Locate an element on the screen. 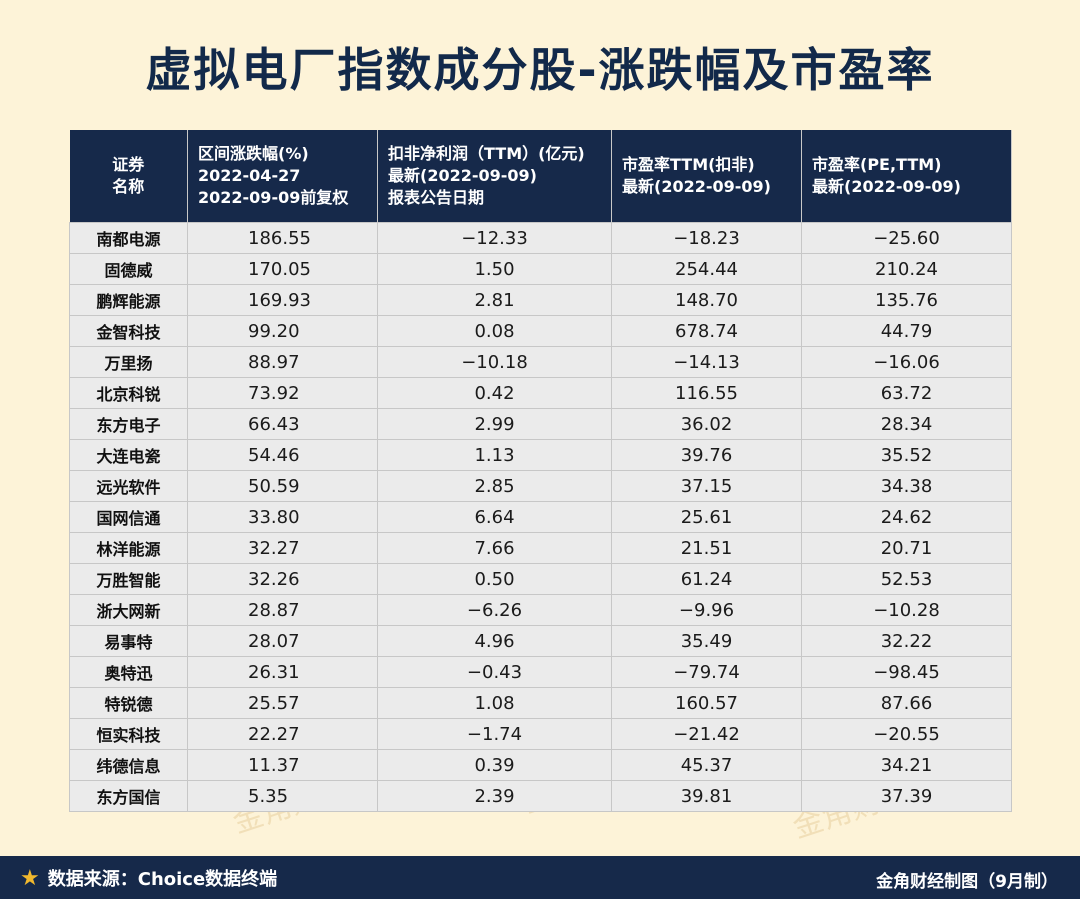  cell-pe-ttm: 63.72 is located at coordinates (906, 393).